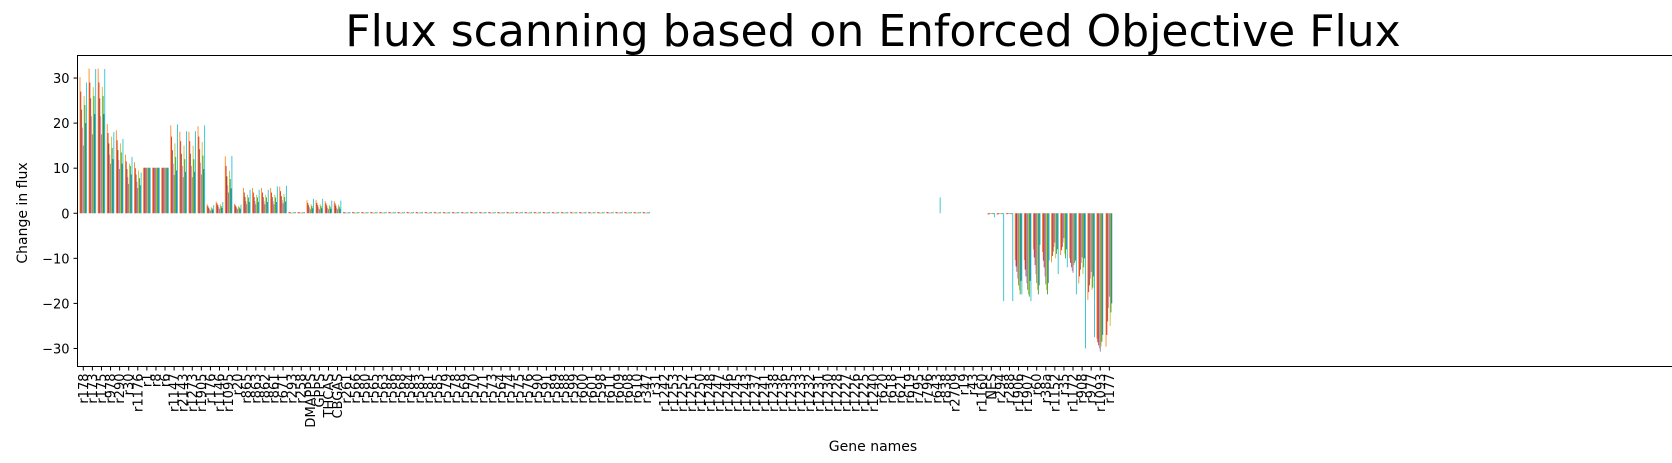 The height and width of the screenshot is (463, 1672). Describe the element at coordinates (273, 207) in the screenshot. I see `bar-r861-s4` at that location.